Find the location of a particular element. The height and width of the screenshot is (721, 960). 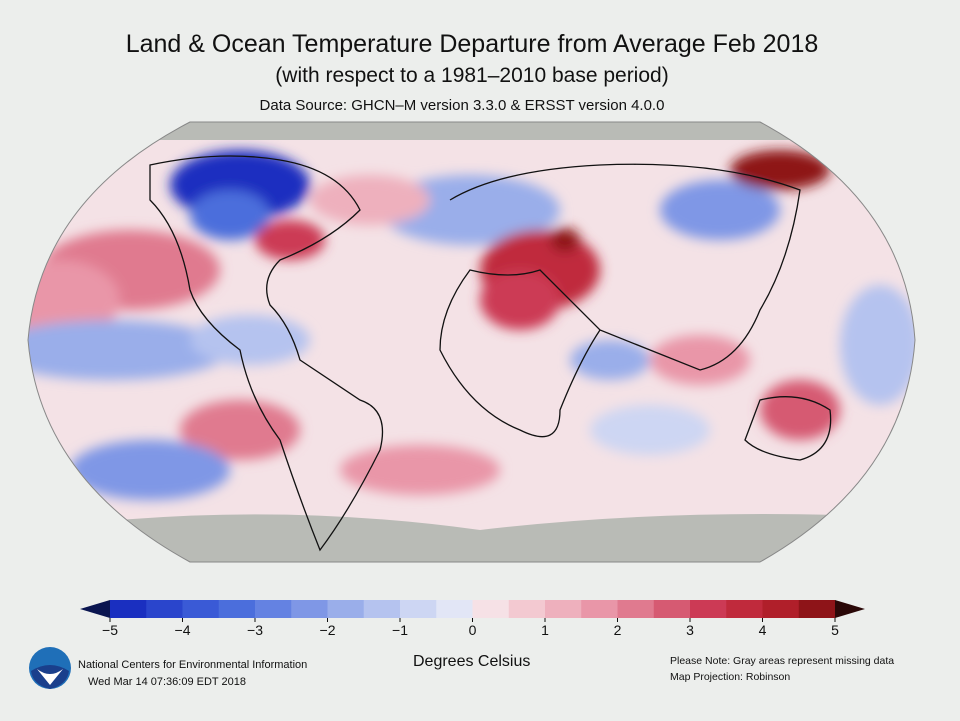

color-legend is located at coordinates (472, 611).